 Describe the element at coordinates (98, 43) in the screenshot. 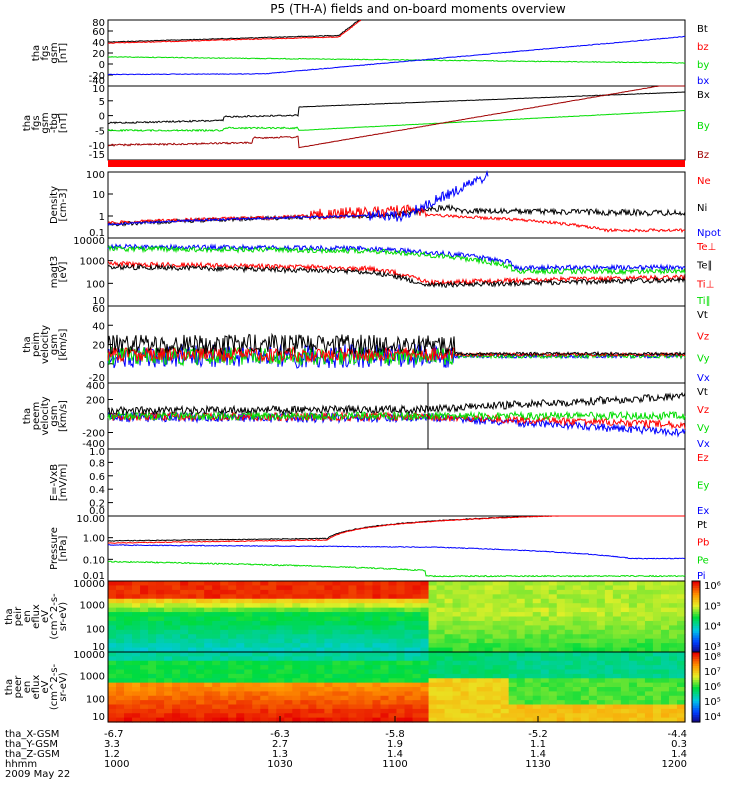

I see `tick-label: 40` at that location.